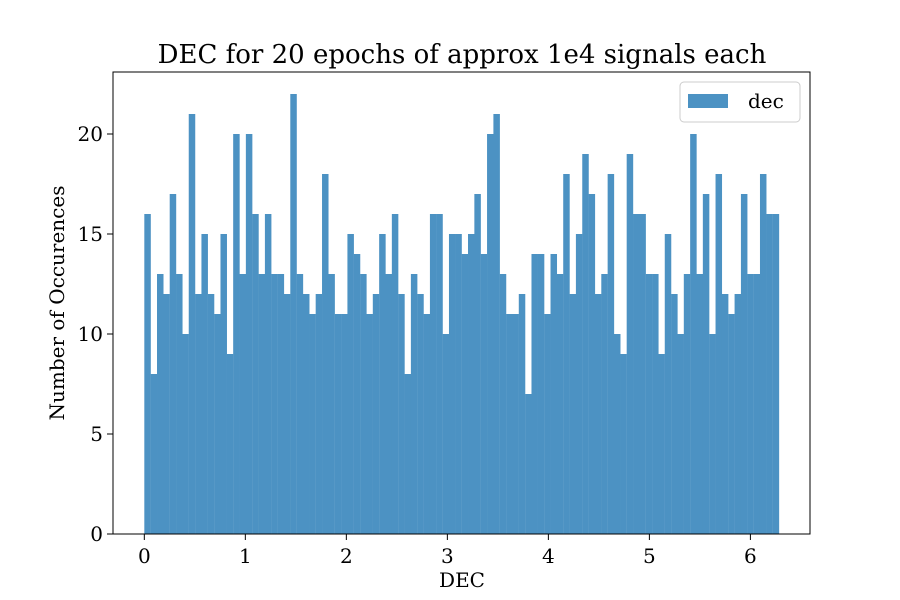 The width and height of the screenshot is (900, 600). What do you see at coordinates (766, 101) in the screenshot?
I see `legend-label-dec: dec` at bounding box center [766, 101].